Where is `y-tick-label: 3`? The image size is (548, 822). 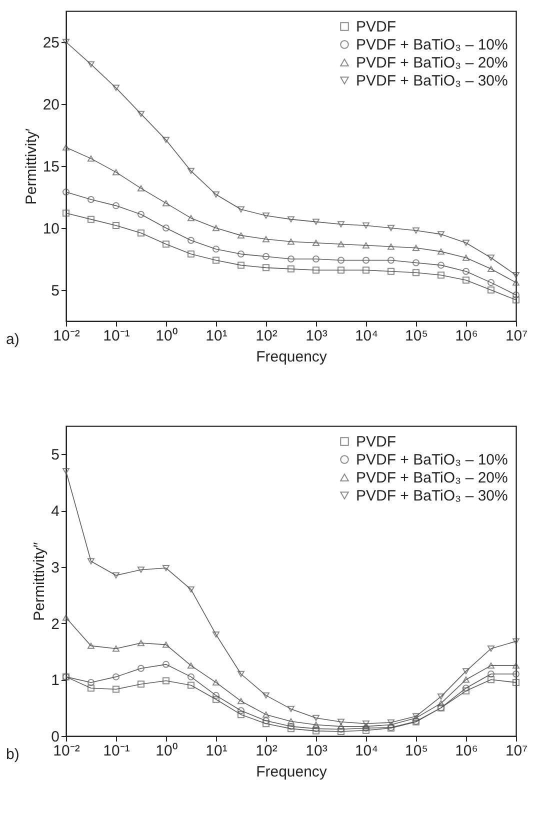
y-tick-label: 3 is located at coordinates (55, 567).